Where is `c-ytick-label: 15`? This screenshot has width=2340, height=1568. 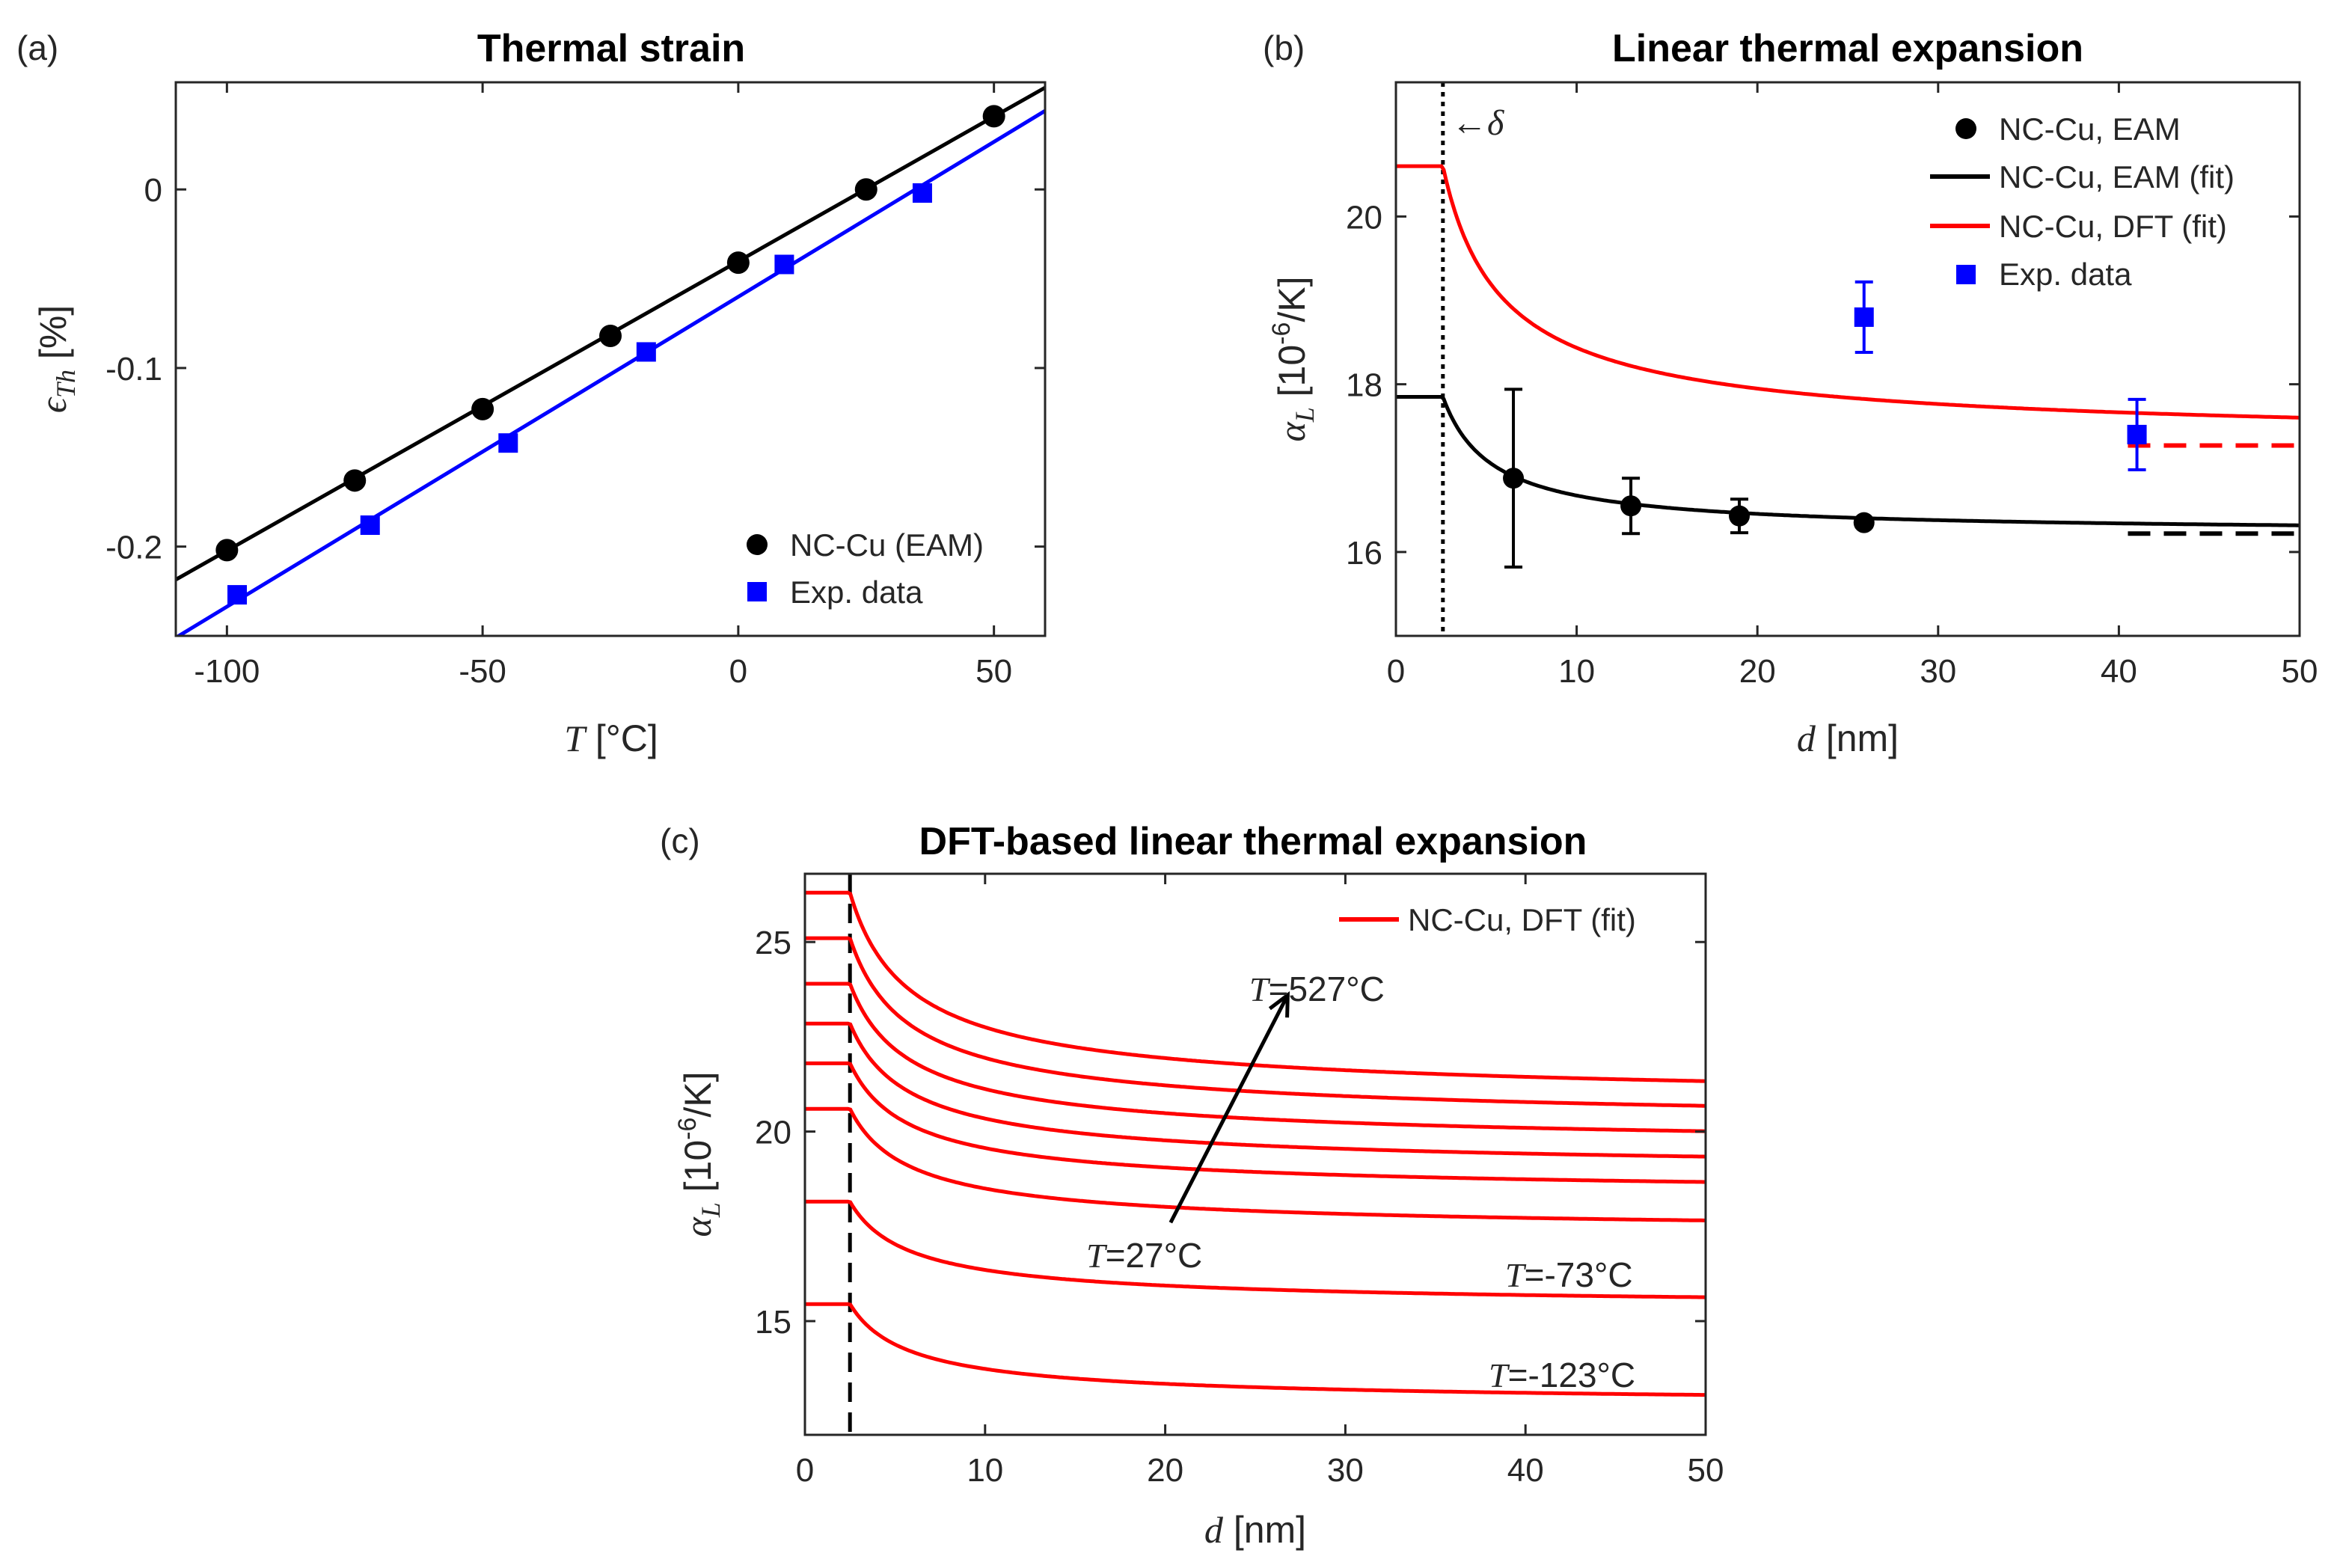 c-ytick-label: 15 is located at coordinates (773, 1322).